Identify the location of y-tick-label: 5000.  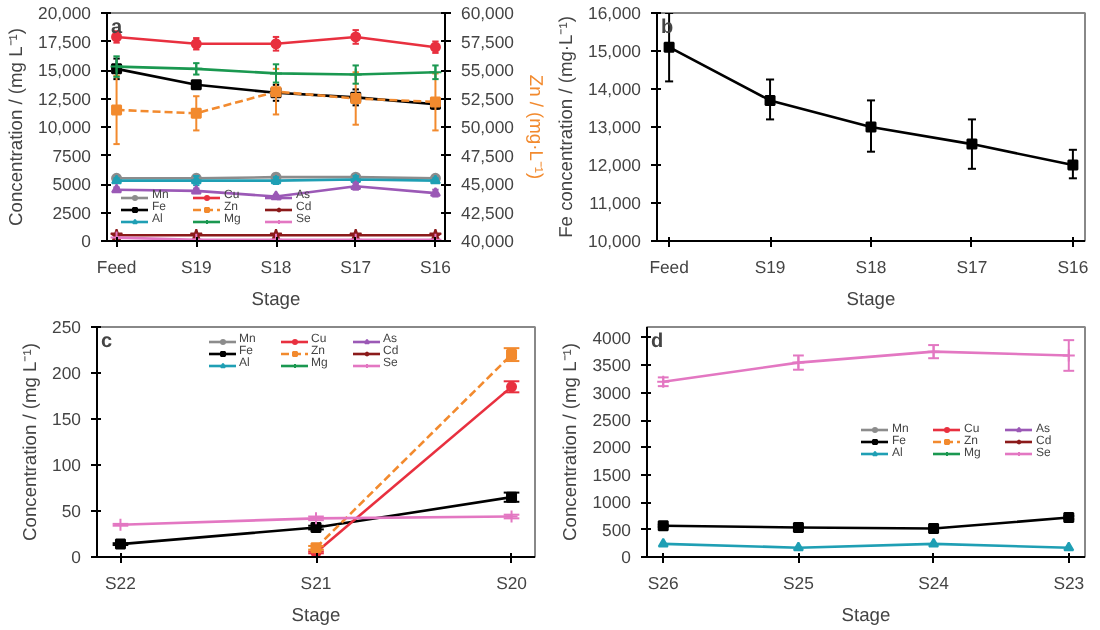
(72, 184).